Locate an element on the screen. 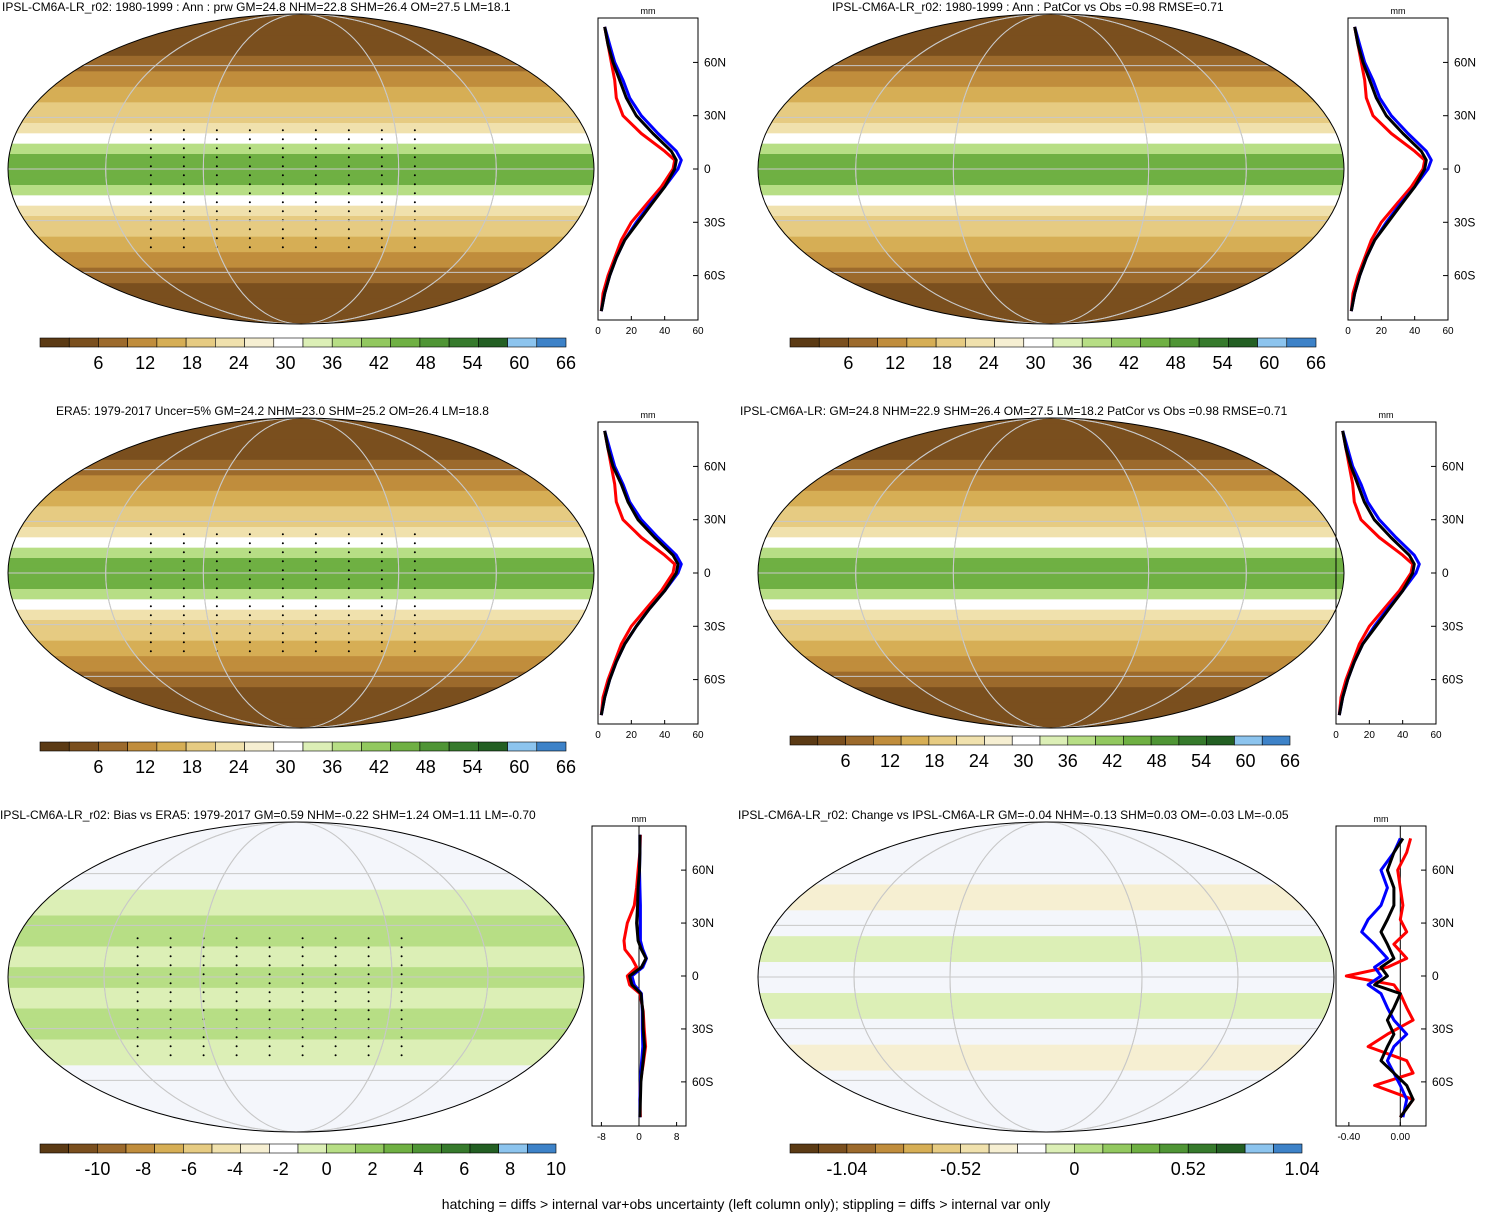 The image size is (1492, 1213). y-tick-label: 30S is located at coordinates (1452, 626).